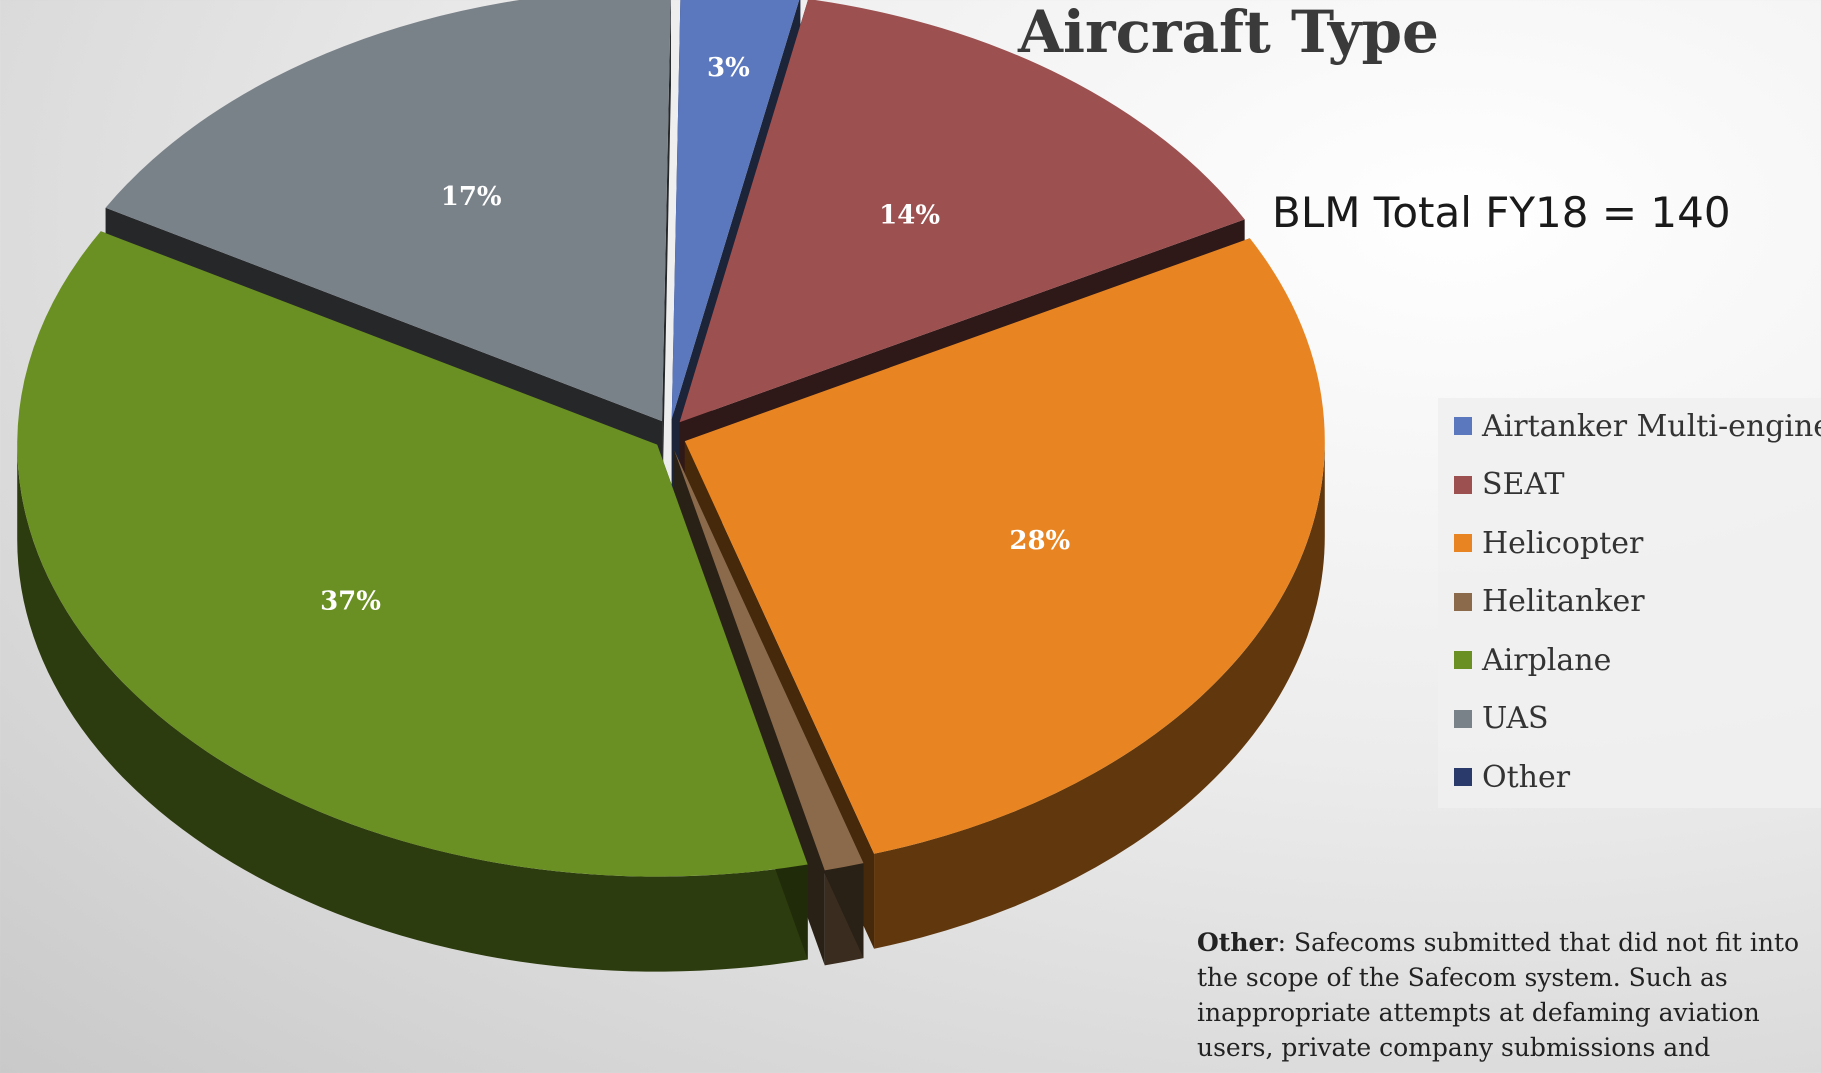 This screenshot has width=1821, height=1073. Describe the element at coordinates (350, 602) in the screenshot. I see `data-label-airplane: 37%` at that location.